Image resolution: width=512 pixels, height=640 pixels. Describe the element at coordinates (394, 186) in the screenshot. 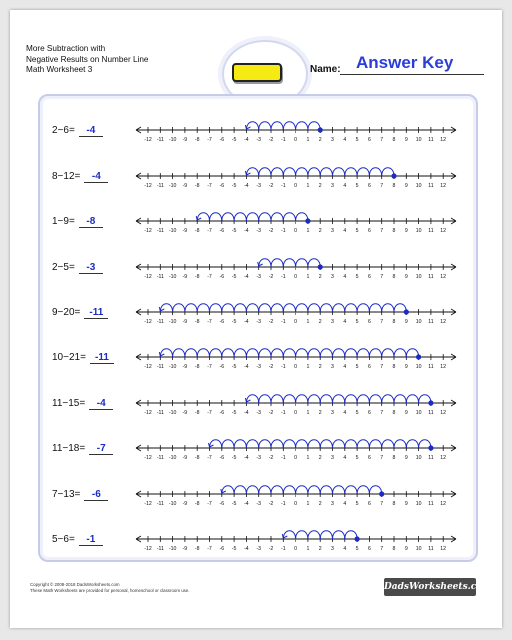

I see `tick-label: 8` at that location.